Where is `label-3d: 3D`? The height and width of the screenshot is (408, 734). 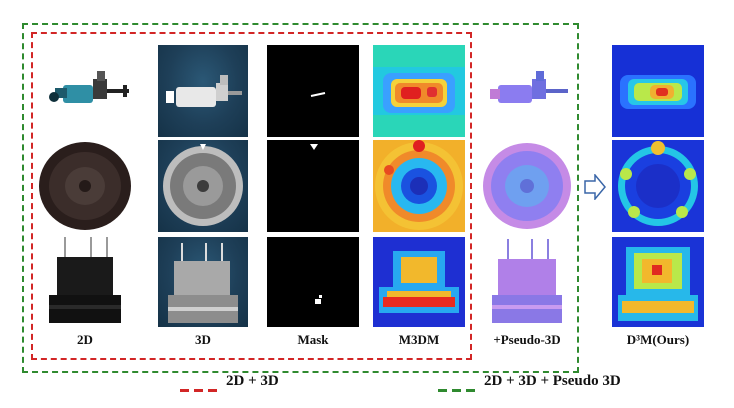
label-3d: 3D is located at coordinates (203, 339).